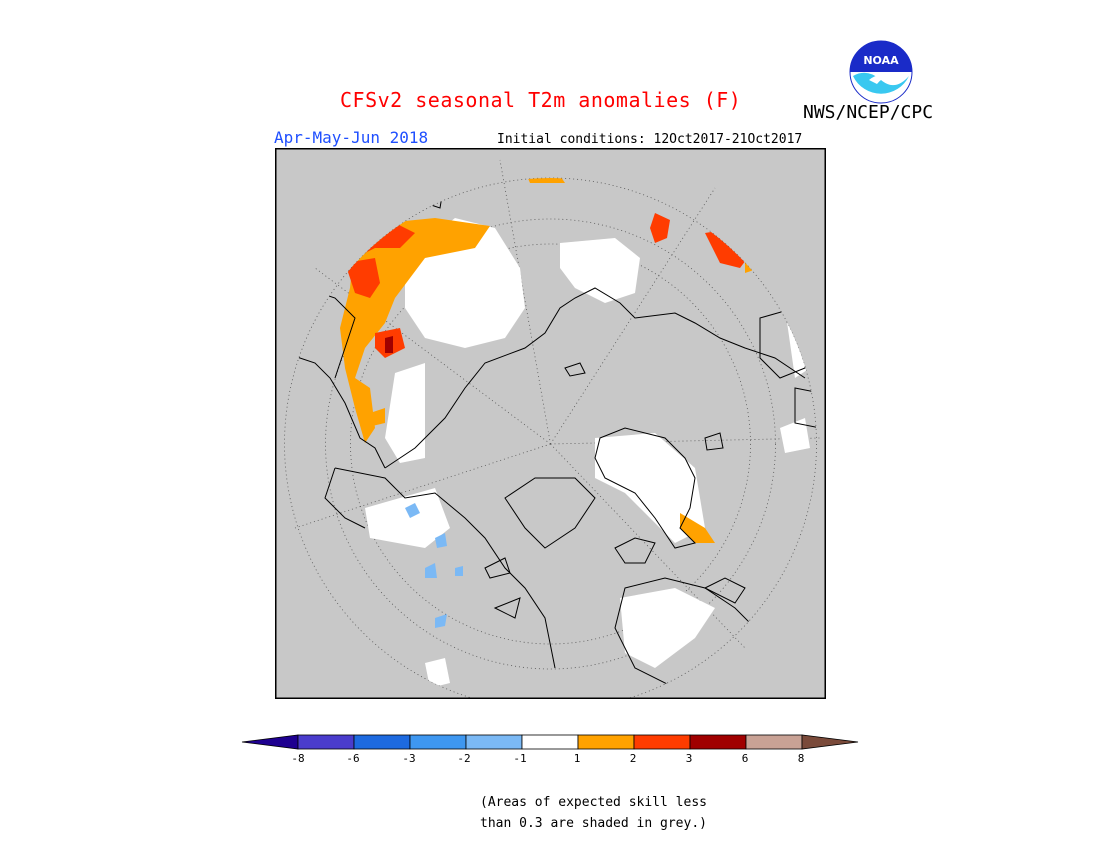 The height and width of the screenshot is (850, 1100). I want to click on legend-tick-label: -6, so click(352, 758).